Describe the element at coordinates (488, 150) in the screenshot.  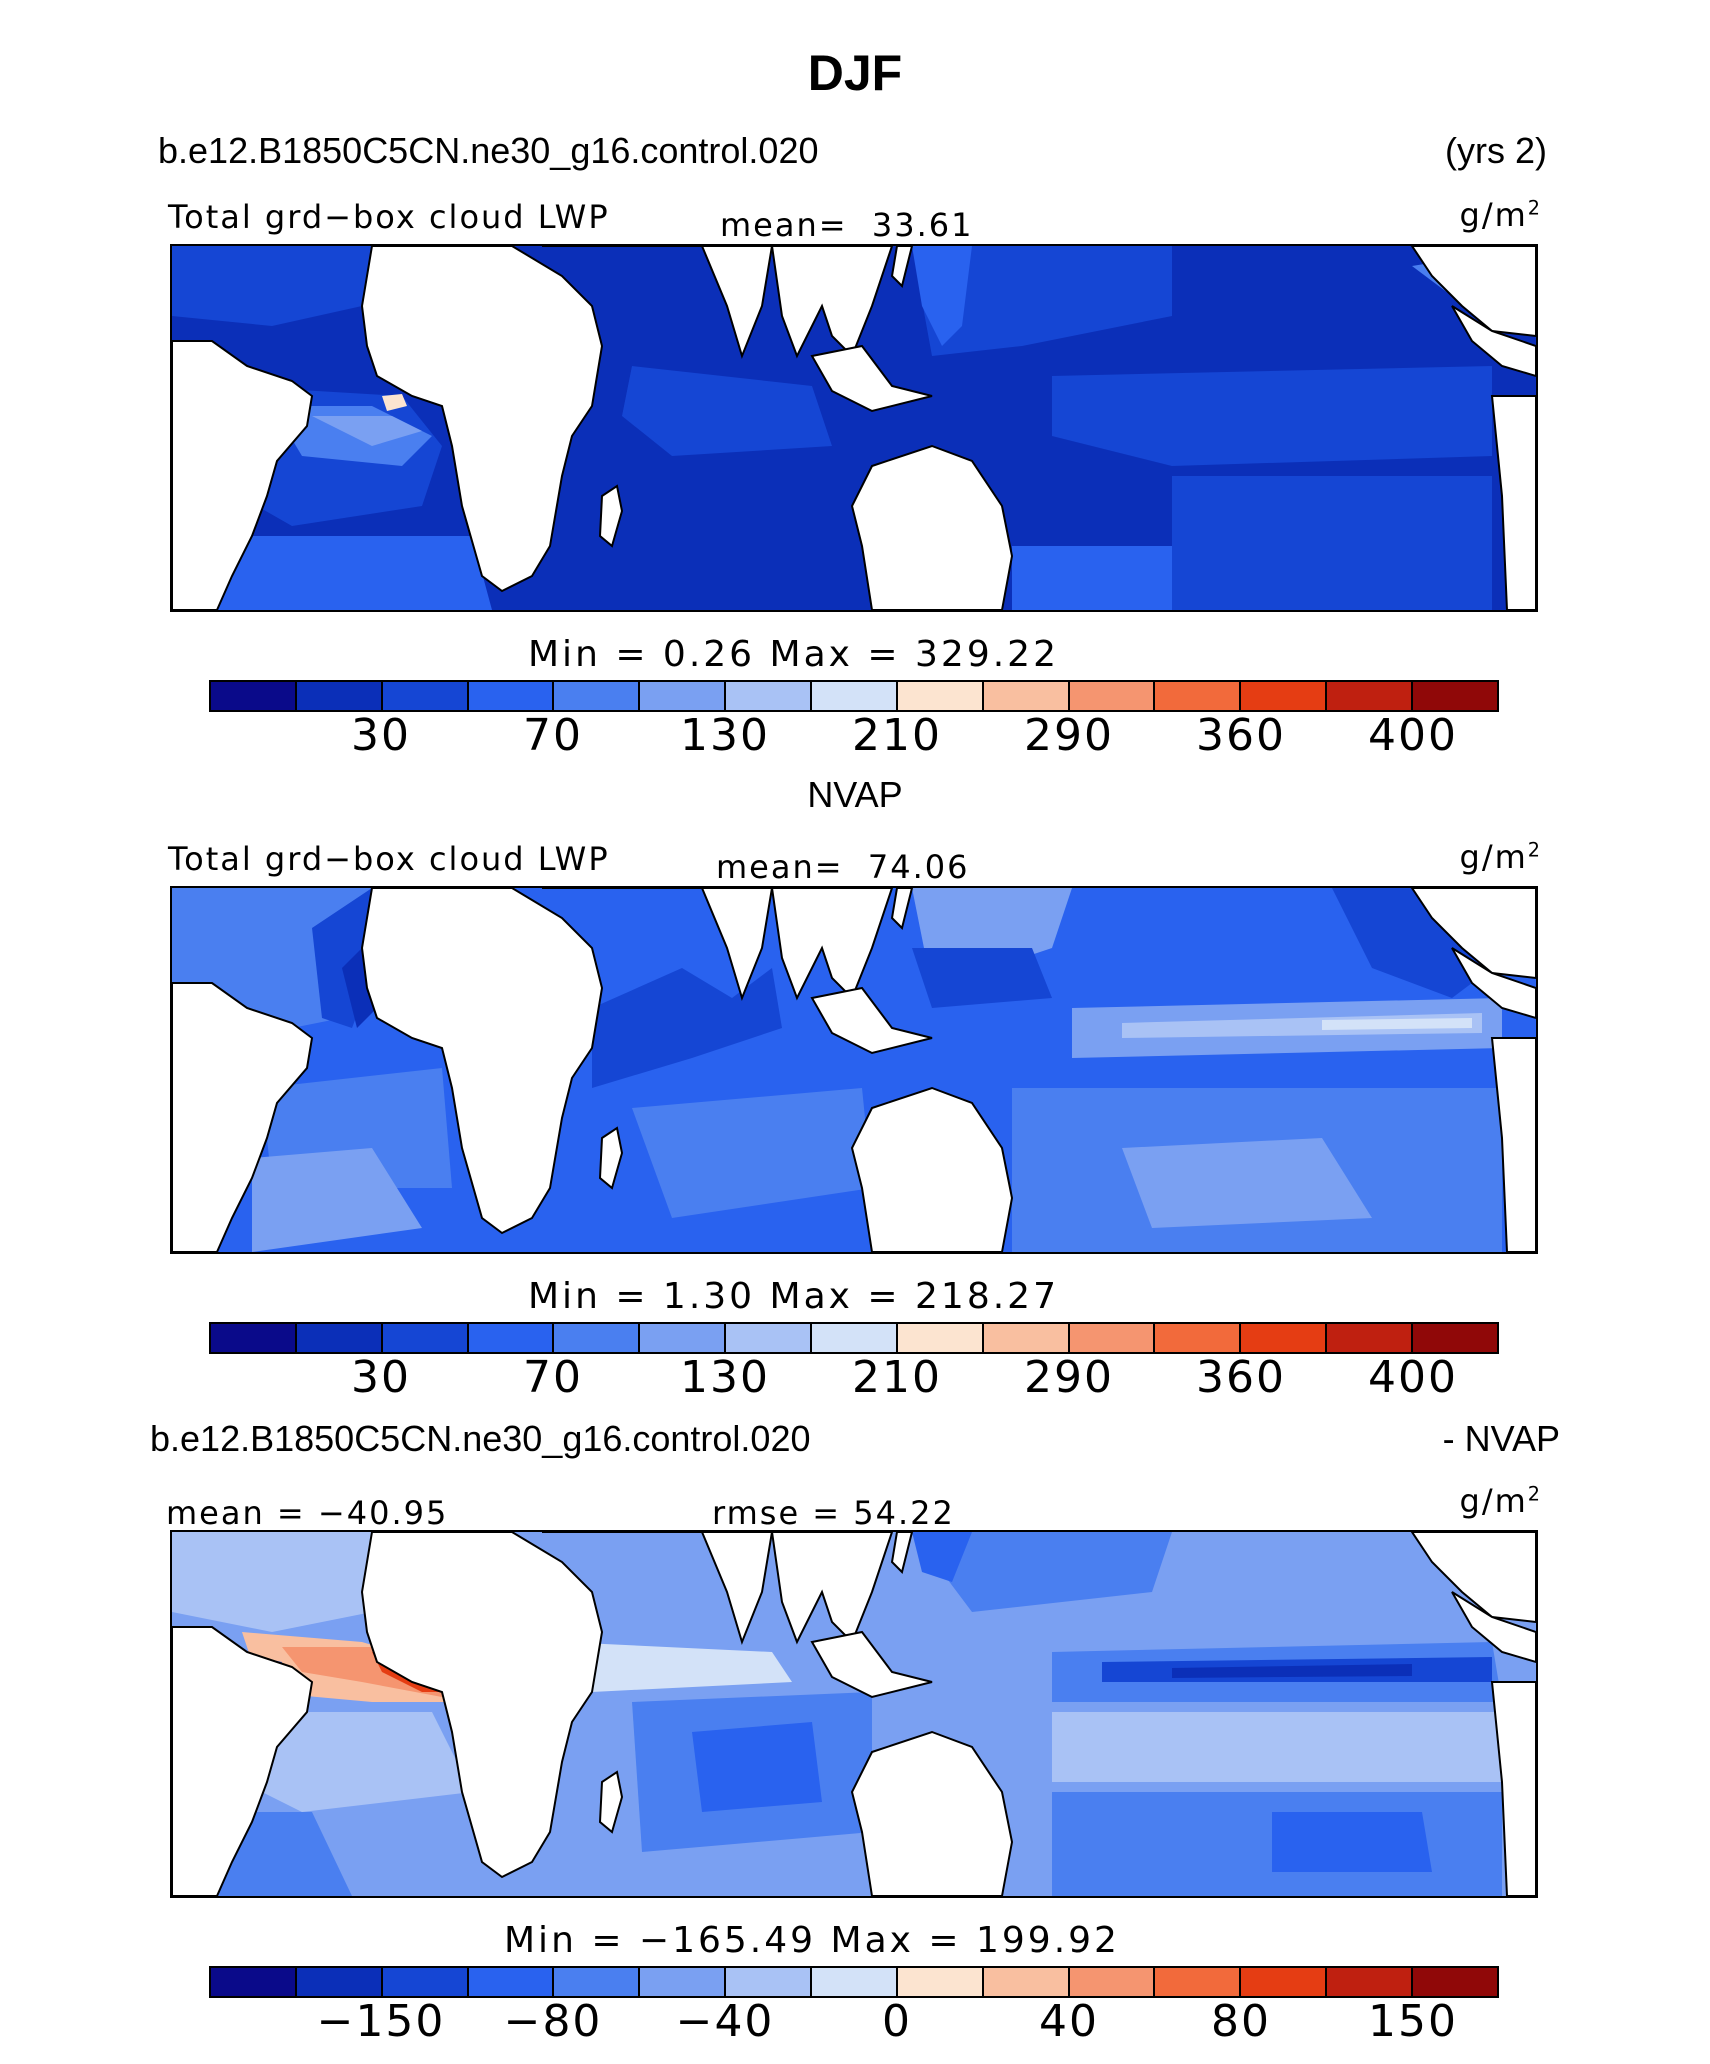
I see `case-name: b.e12.B1850C5CN.ne30_g16.control.020` at that location.